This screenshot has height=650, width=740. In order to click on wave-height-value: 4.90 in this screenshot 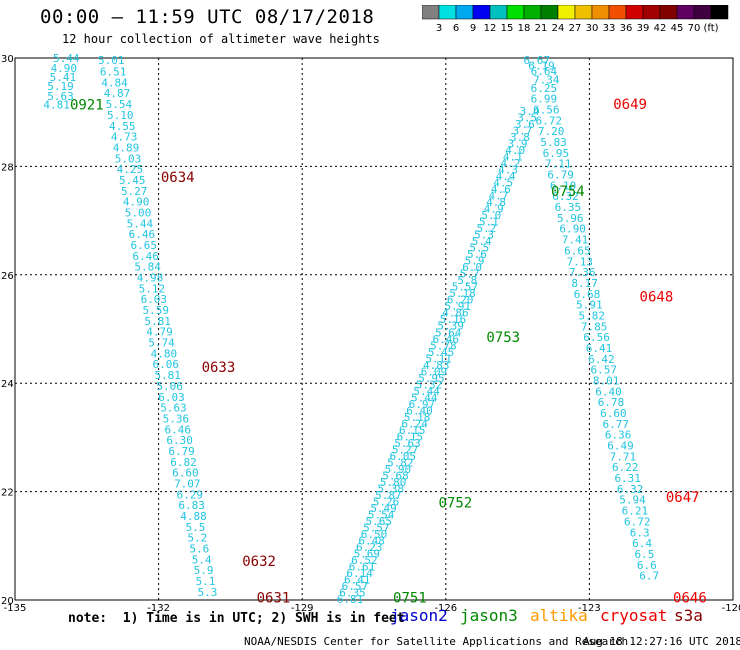, I will do `click(64, 68)`.